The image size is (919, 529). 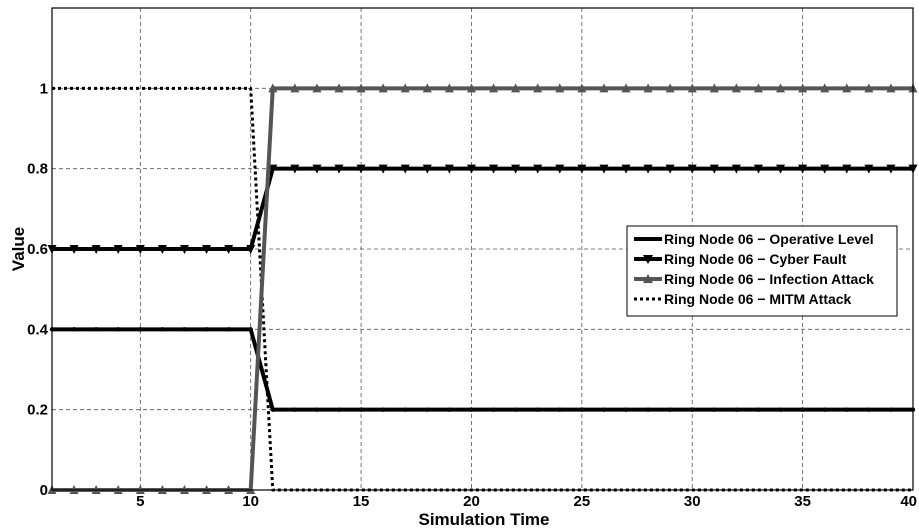 What do you see at coordinates (37, 169) in the screenshot?
I see `y-tick-label: 0.8` at bounding box center [37, 169].